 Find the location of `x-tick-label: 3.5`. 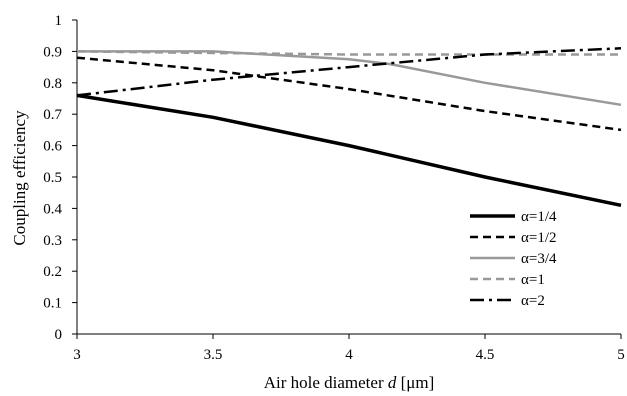

x-tick-label: 3.5 is located at coordinates (213, 355).